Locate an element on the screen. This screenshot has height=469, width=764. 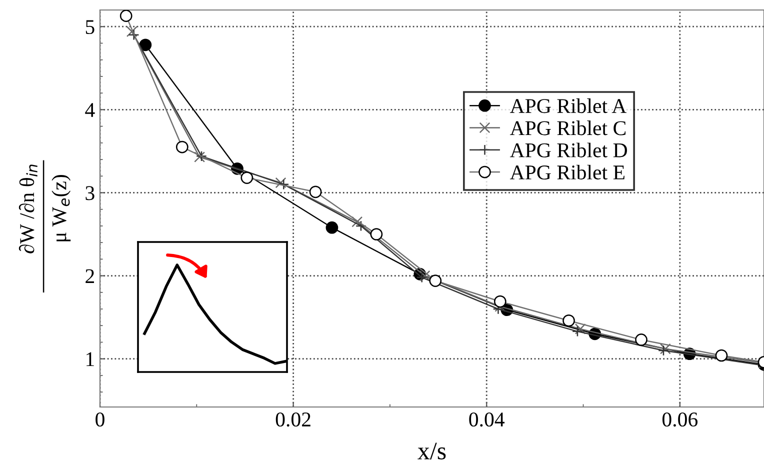
y-tick-label: 3 is located at coordinates (90, 193).